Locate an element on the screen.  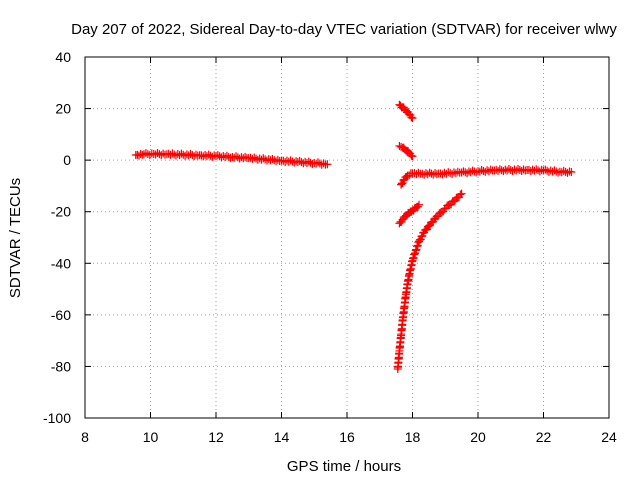
x-axis-label: GPS time / hours is located at coordinates (344, 466).